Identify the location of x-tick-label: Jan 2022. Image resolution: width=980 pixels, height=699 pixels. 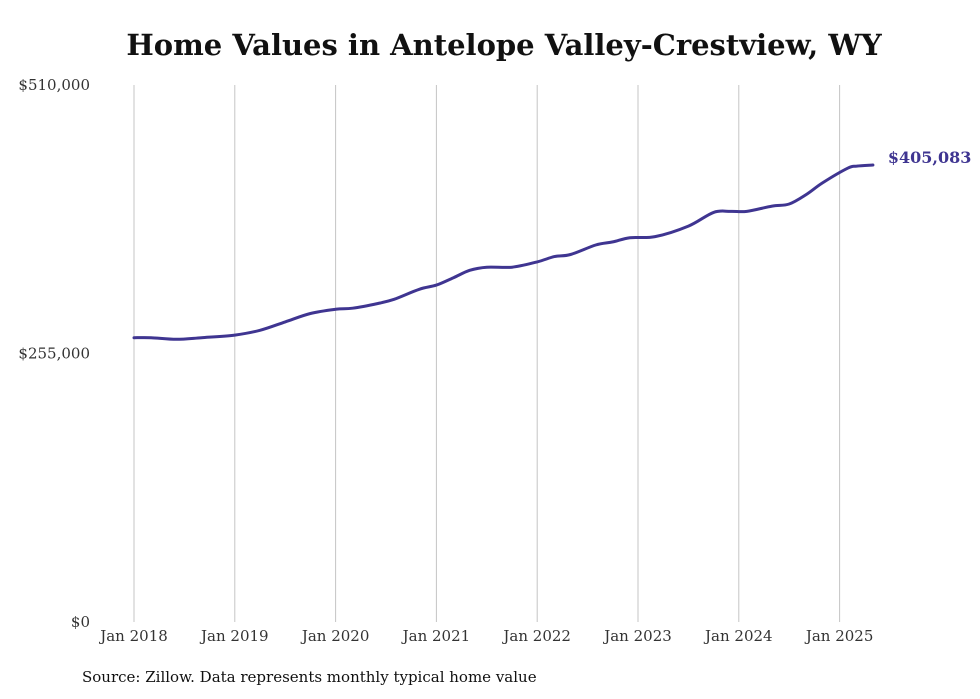
(536, 636).